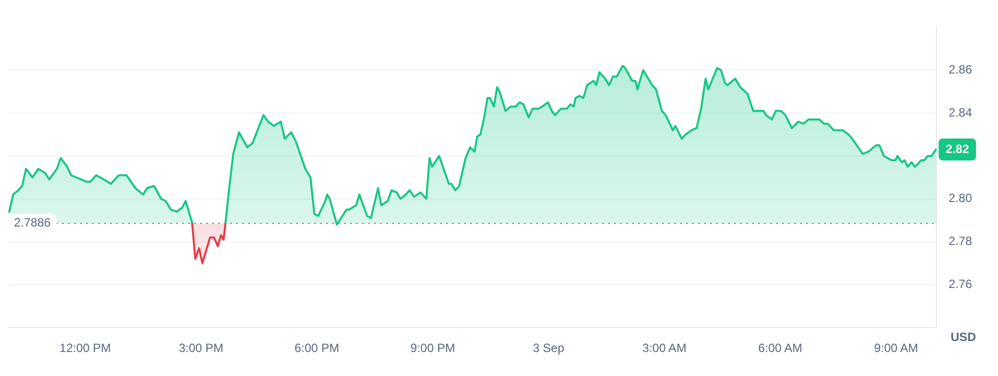 This screenshot has width=998, height=376. I want to click on y-tick-label: 2.76, so click(960, 284).